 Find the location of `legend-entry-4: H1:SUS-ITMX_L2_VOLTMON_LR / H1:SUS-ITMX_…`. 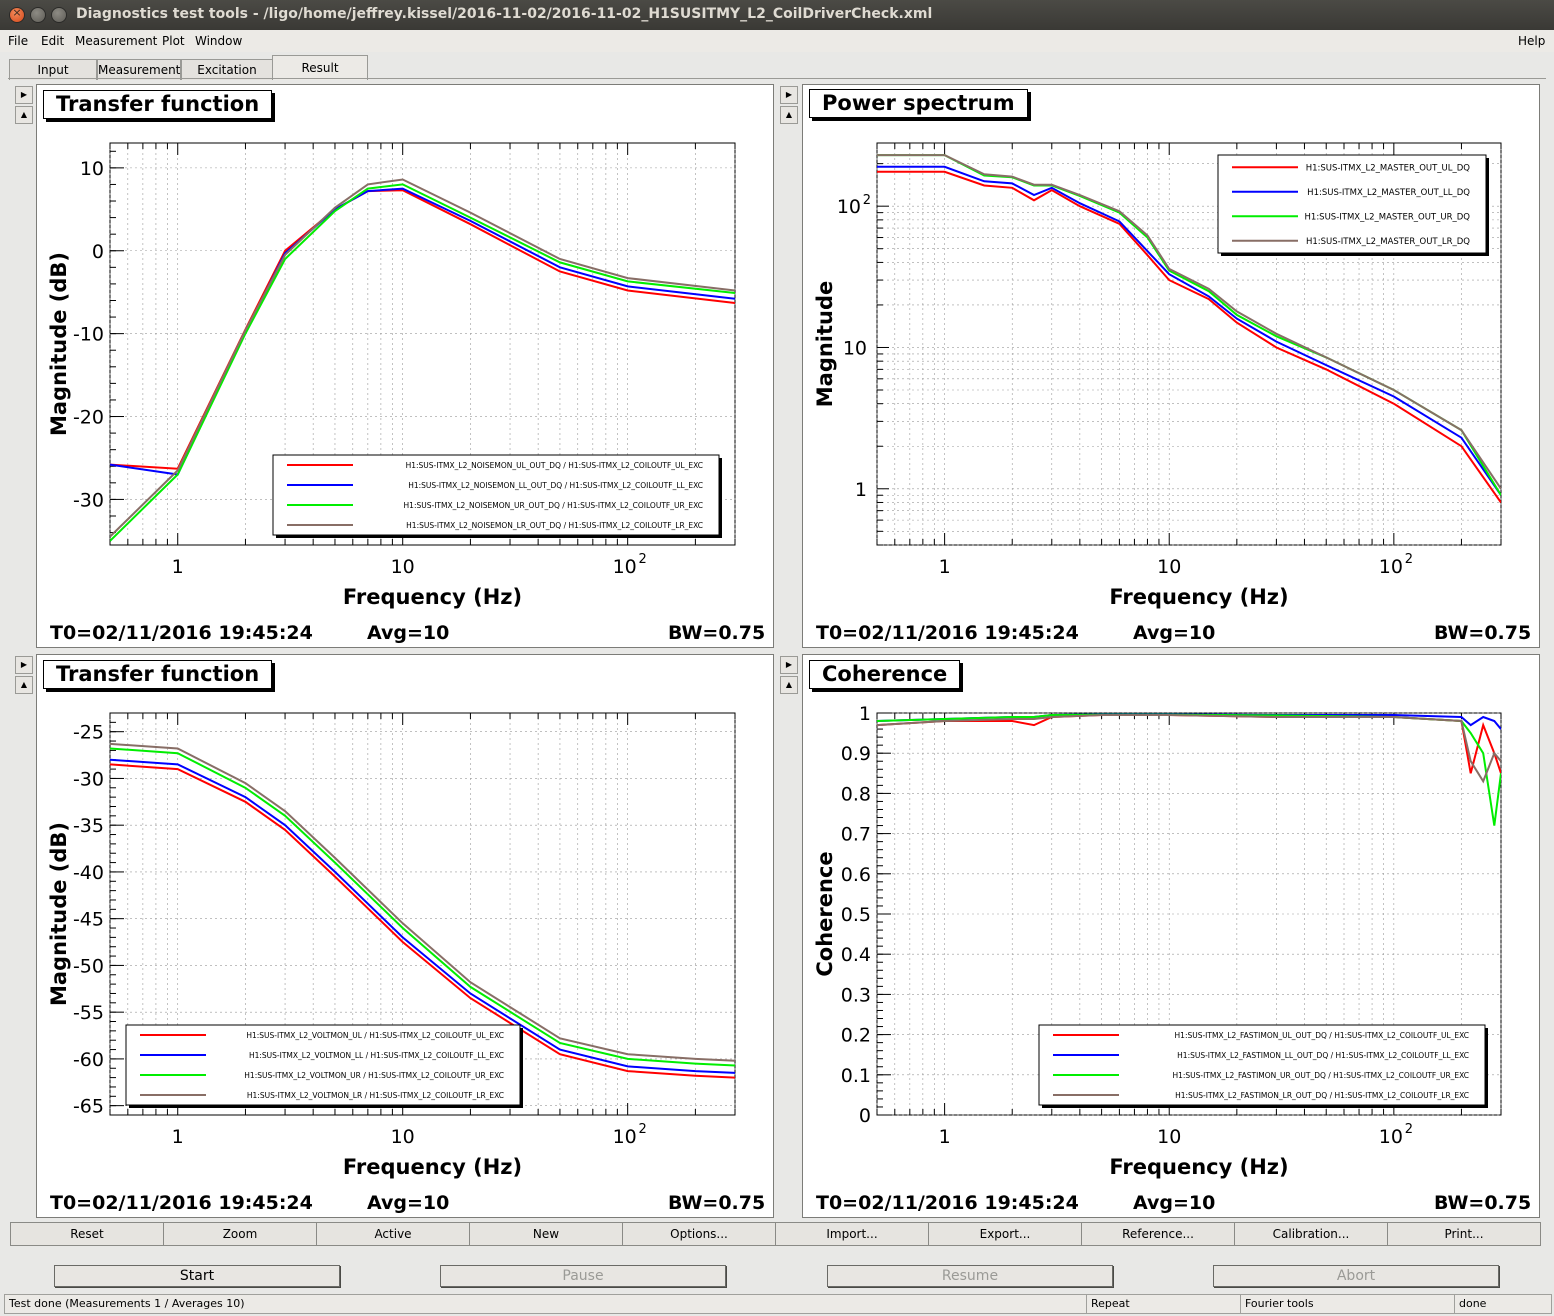

legend-entry-4: H1:SUS-ITMX_L2_VOLTMON_LR / H1:SUS-ITMX_… is located at coordinates (375, 1095).